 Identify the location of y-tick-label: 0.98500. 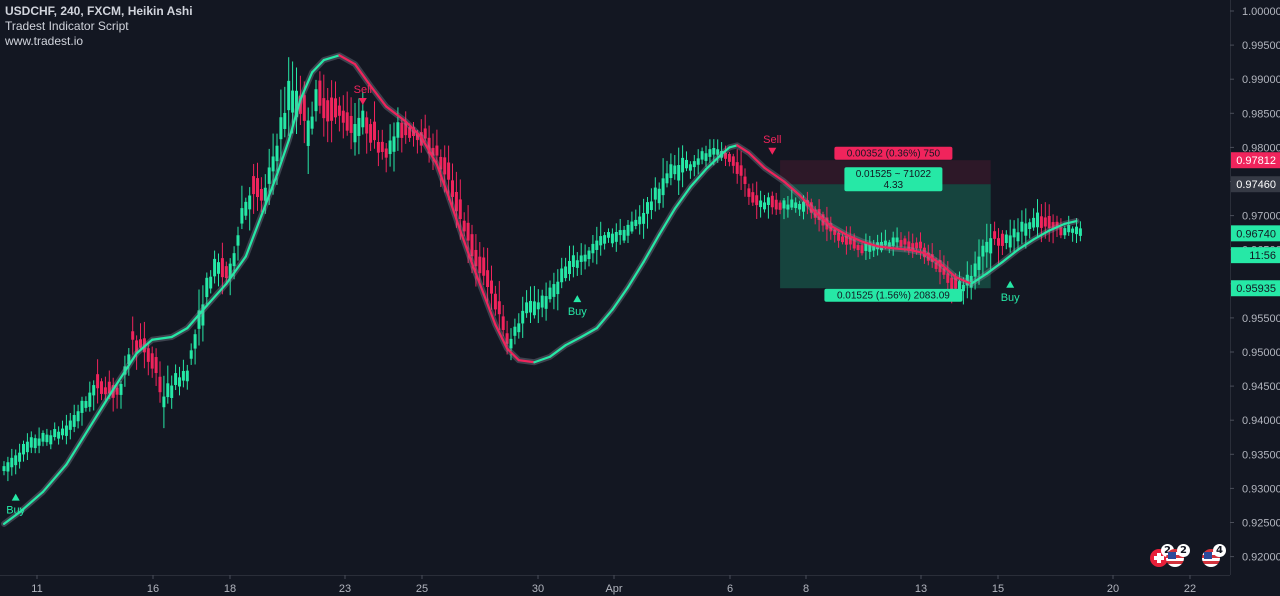
(1261, 114).